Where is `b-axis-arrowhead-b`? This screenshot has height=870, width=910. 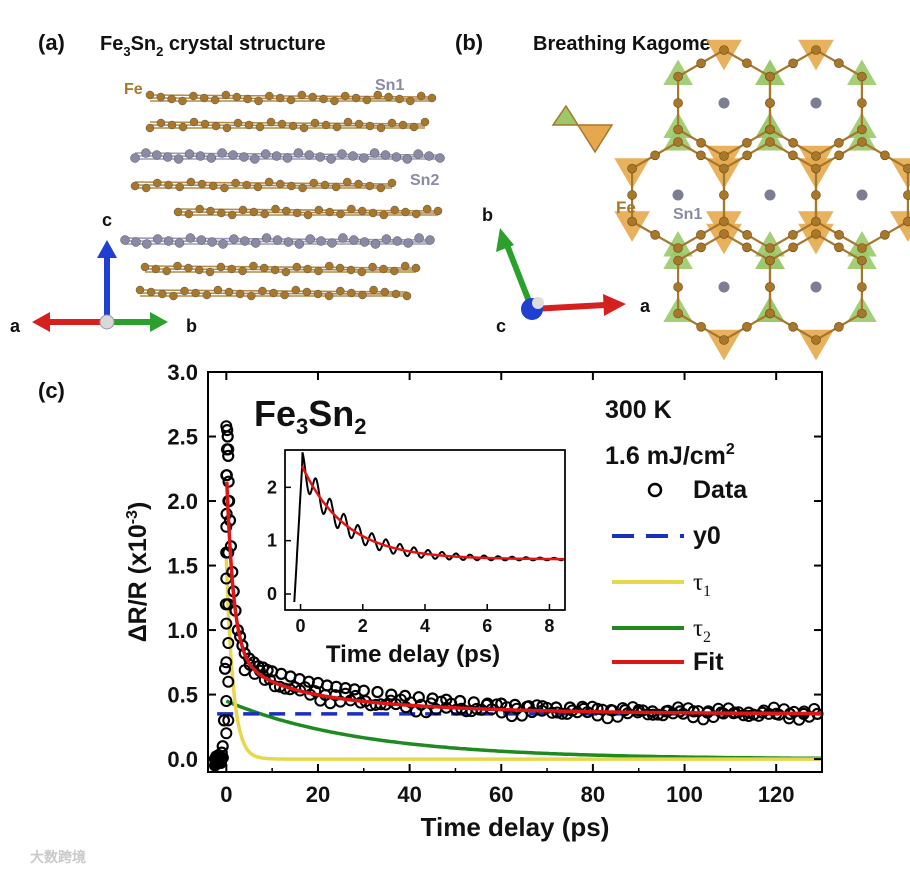 b-axis-arrowhead-b is located at coordinates (505, 240).